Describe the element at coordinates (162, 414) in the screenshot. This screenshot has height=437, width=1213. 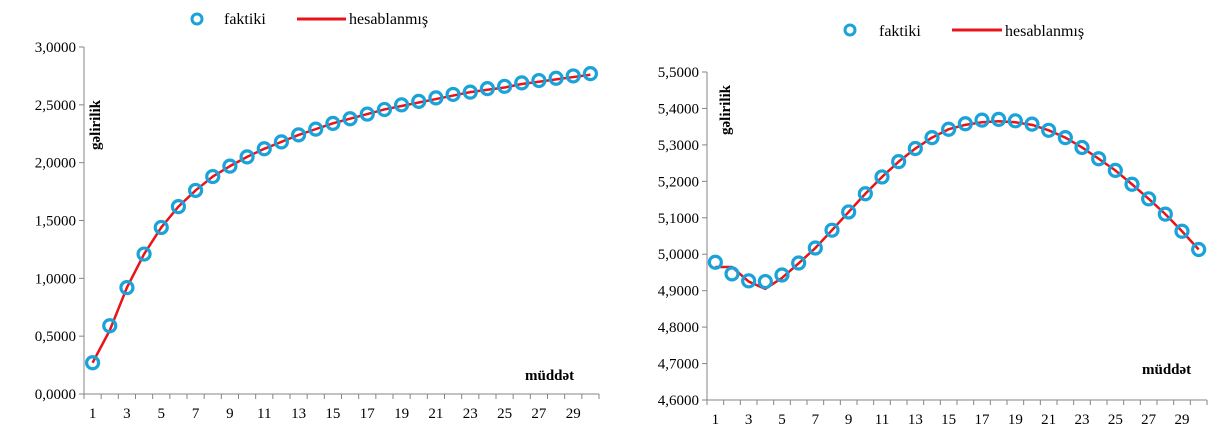
I see `x-tick-label: 5` at that location.